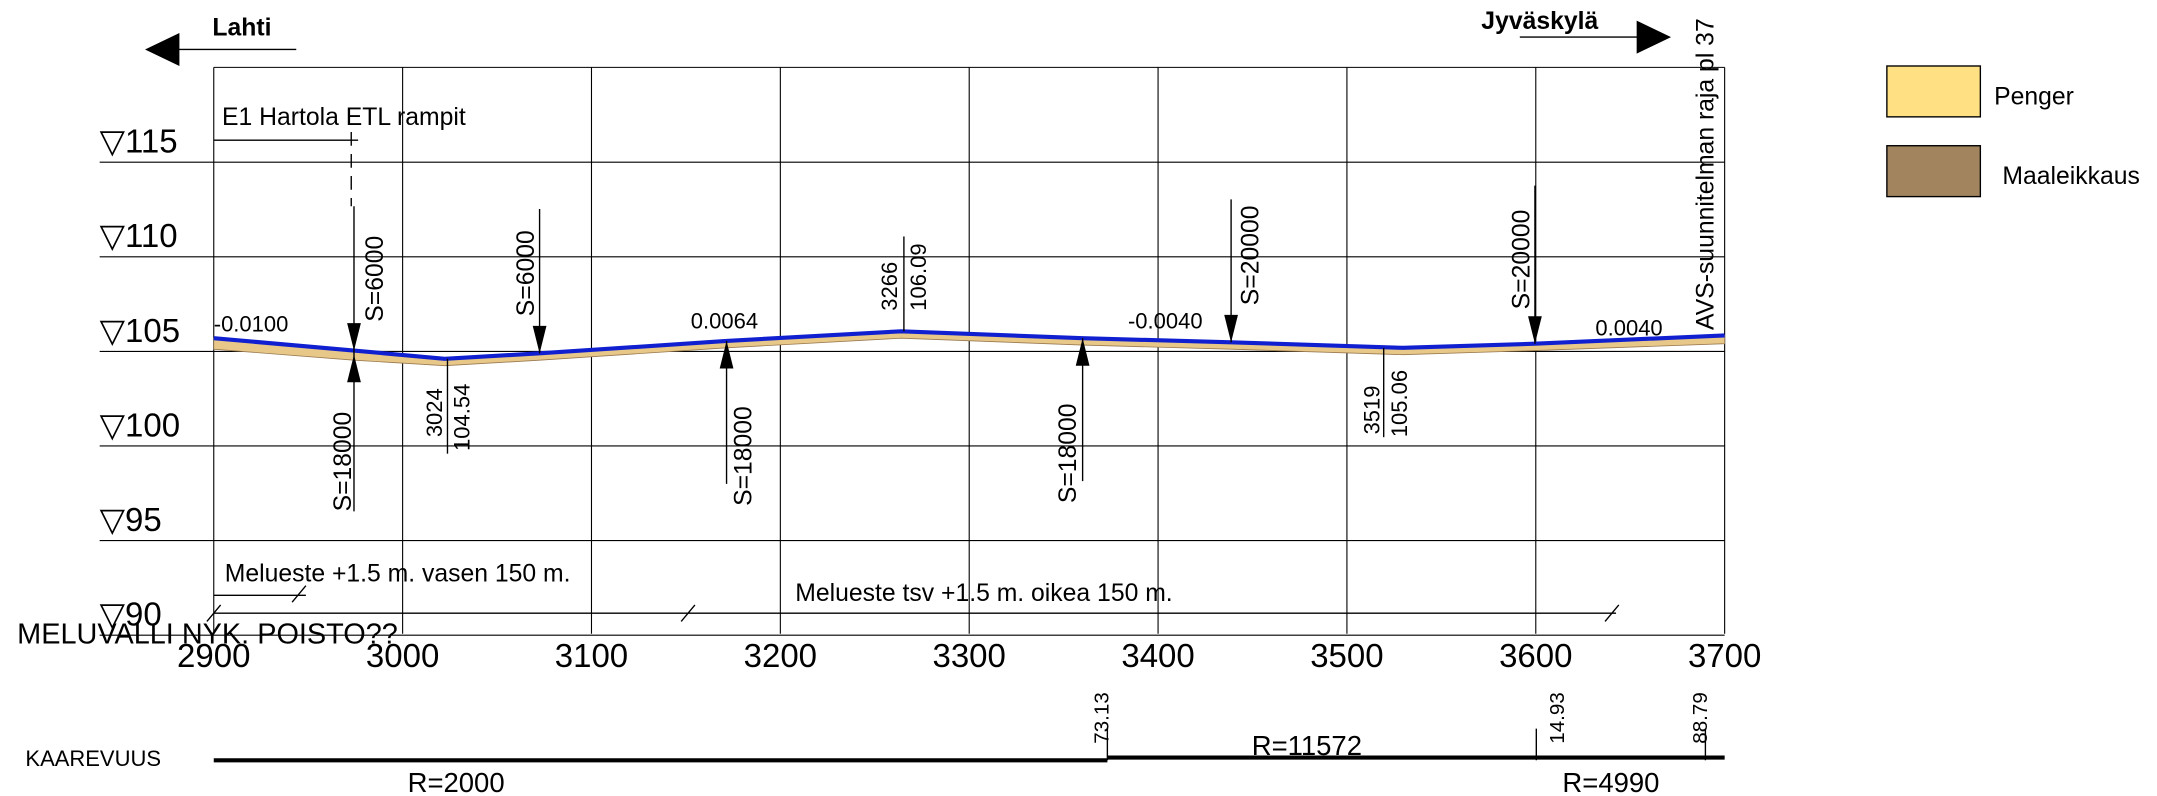 This screenshot has width=2157, height=796. What do you see at coordinates (889, 286) in the screenshot?
I see `point-station: 3266` at bounding box center [889, 286].